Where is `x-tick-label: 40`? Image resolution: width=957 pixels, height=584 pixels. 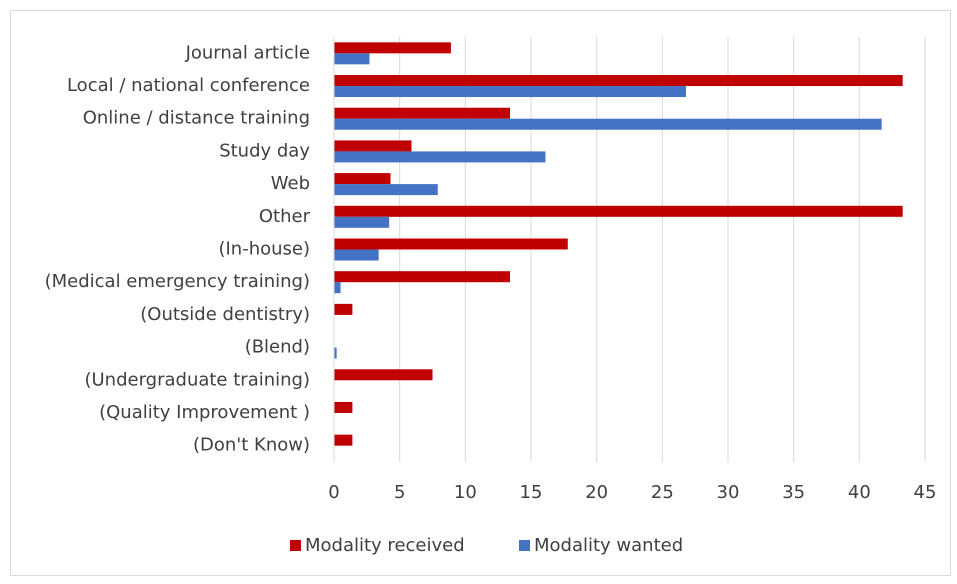 x-tick-label: 40 is located at coordinates (859, 492).